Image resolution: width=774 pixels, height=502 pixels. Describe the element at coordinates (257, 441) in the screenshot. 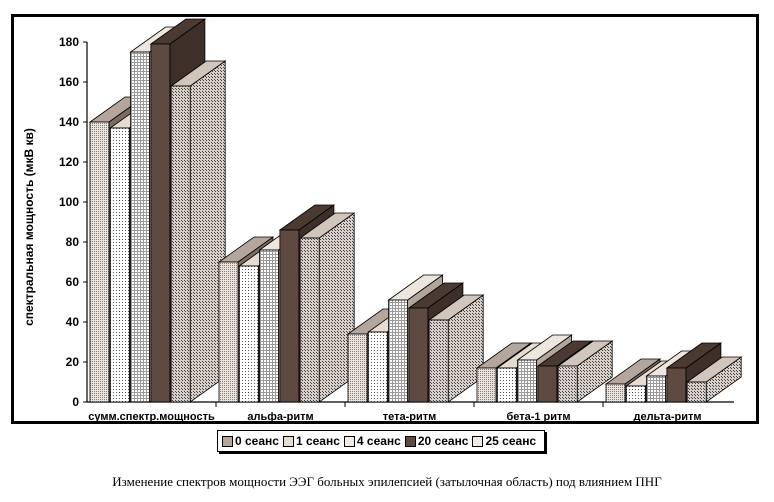

I see `legend-label: 0 сеанс` at that location.